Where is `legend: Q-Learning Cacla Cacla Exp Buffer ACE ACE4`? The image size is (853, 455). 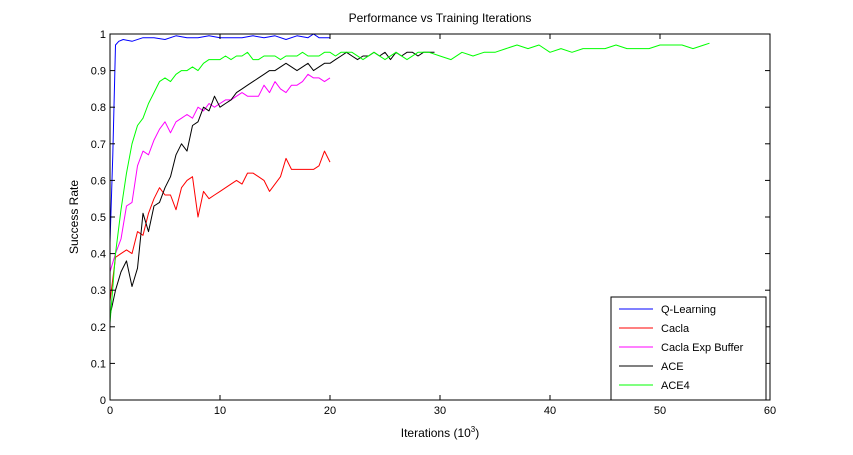
legend: Q-Learning Cacla Cacla Exp Buffer ACE ACE4 is located at coordinates (688, 348).